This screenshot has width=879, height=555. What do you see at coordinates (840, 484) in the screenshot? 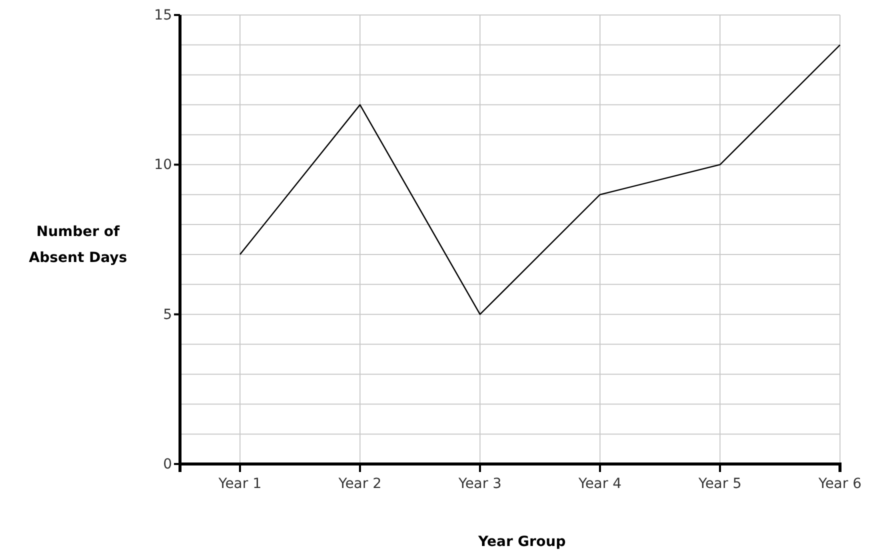
I see `x-tick-label: Year 6` at bounding box center [840, 484].